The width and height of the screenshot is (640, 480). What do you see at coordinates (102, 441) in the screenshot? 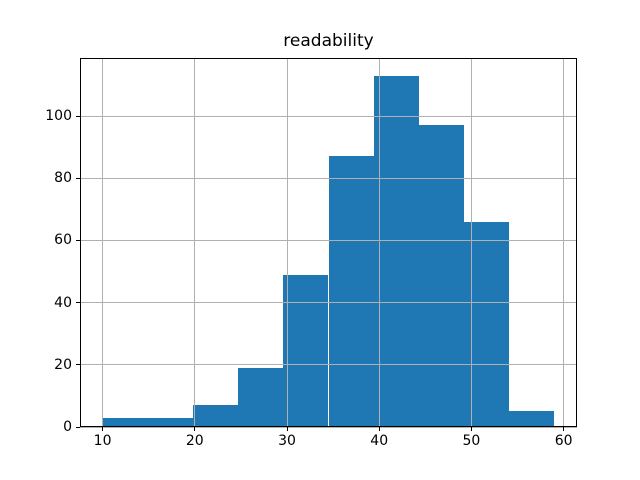
I see `x-tick-label: 10` at bounding box center [102, 441].